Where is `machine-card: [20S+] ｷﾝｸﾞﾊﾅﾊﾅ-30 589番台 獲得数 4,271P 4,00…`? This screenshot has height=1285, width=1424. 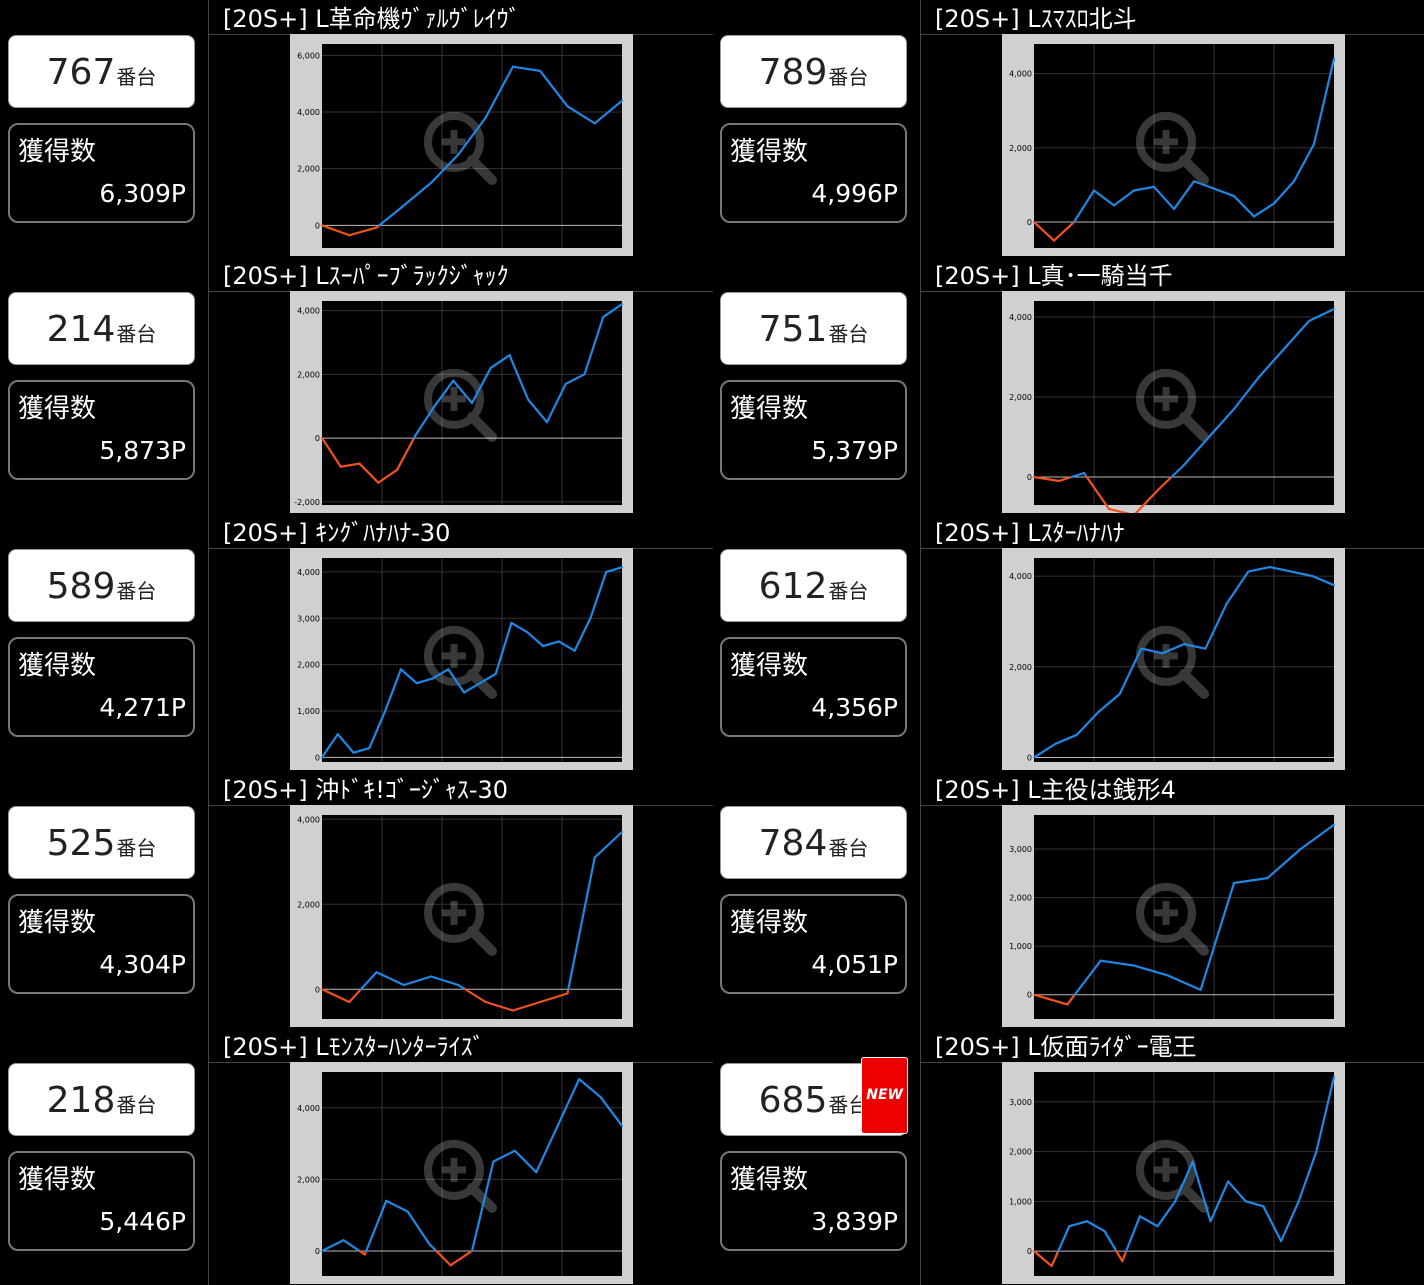 machine-card: [20S+] ｷﾝｸﾞﾊﾅﾊﾅ-30 589番台 獲得数 4,271P 4,00… is located at coordinates (356, 642).